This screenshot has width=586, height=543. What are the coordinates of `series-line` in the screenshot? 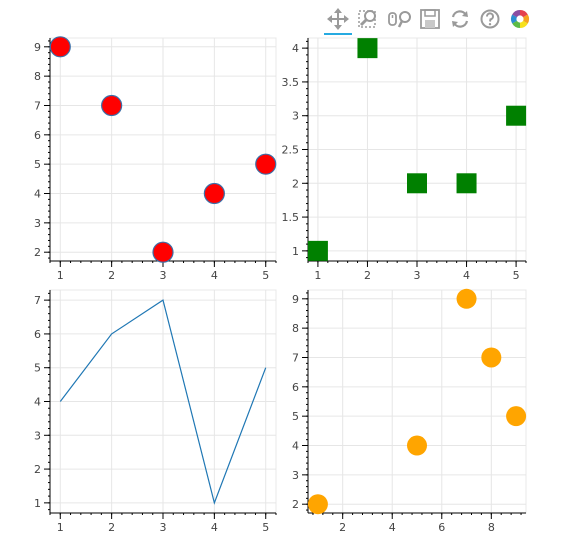 It's located at (163, 402).